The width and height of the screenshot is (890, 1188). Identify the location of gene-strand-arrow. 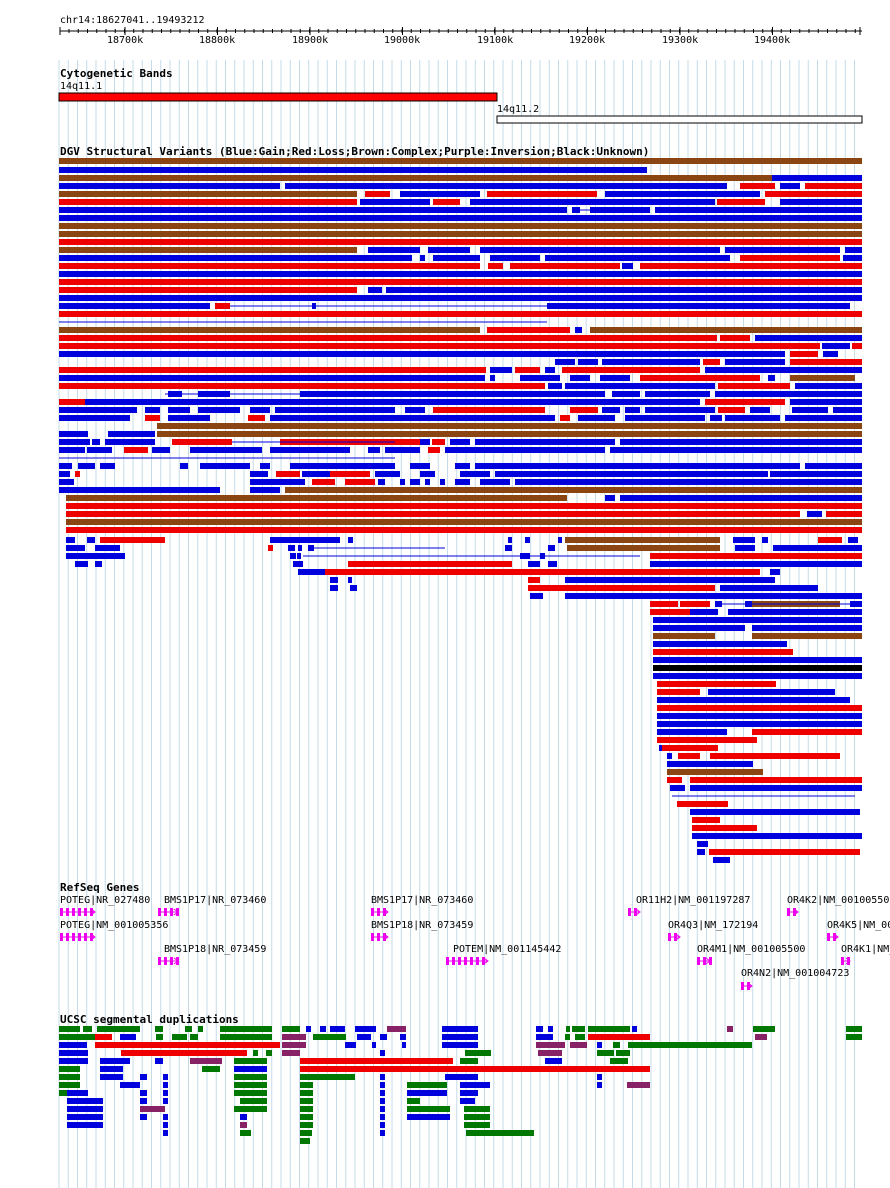
(93, 937).